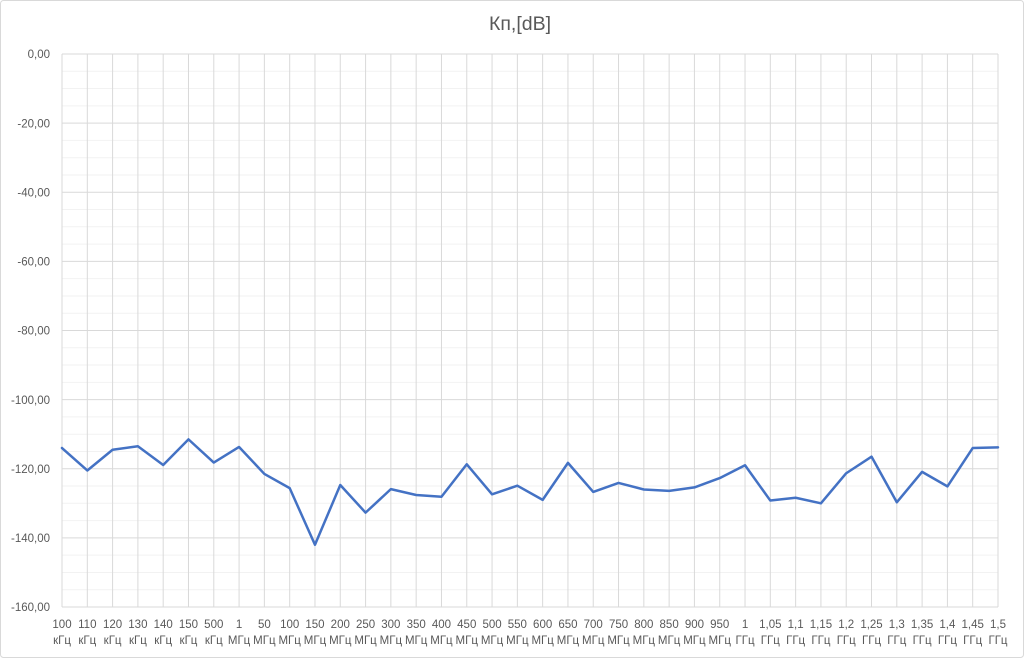 The width and height of the screenshot is (1024, 663). Describe the element at coordinates (973, 625) in the screenshot. I see `svg-text: 1,45` at that location.